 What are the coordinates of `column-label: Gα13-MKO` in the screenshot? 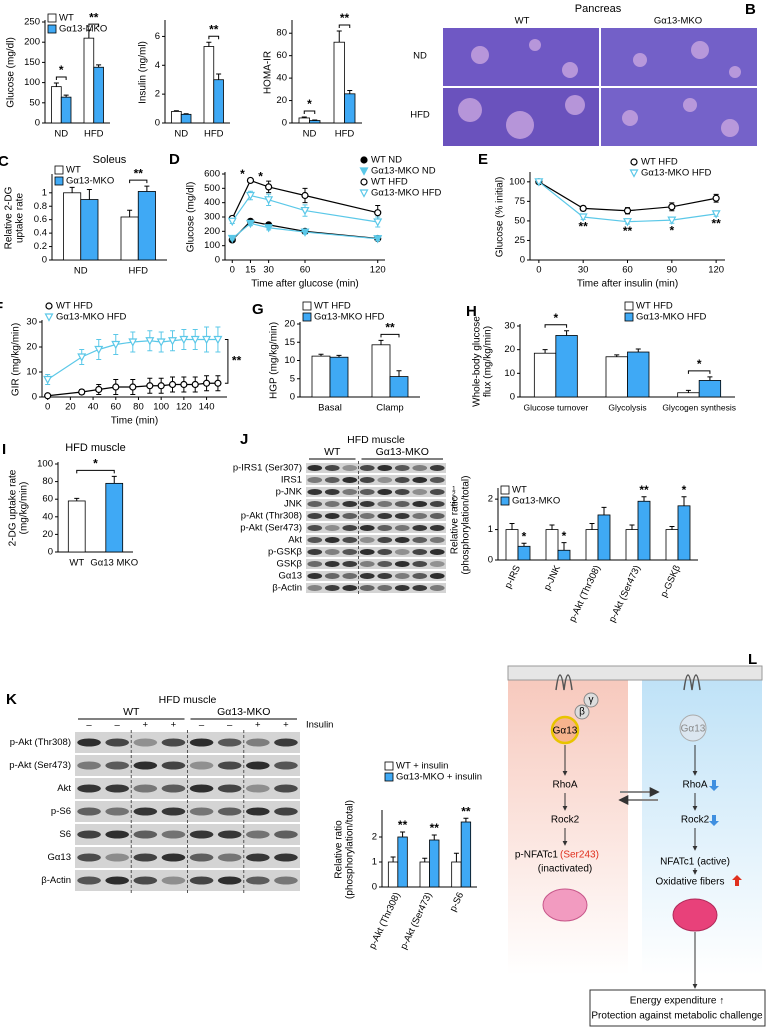 It's located at (678, 21).